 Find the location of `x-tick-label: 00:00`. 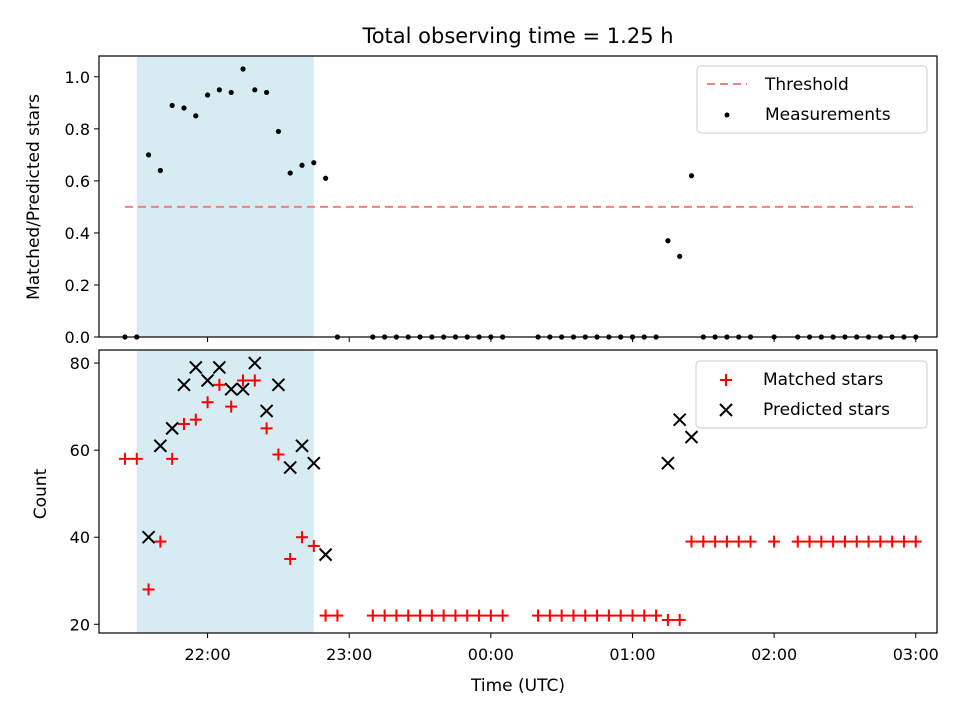

x-tick-label: 00:00 is located at coordinates (491, 654).